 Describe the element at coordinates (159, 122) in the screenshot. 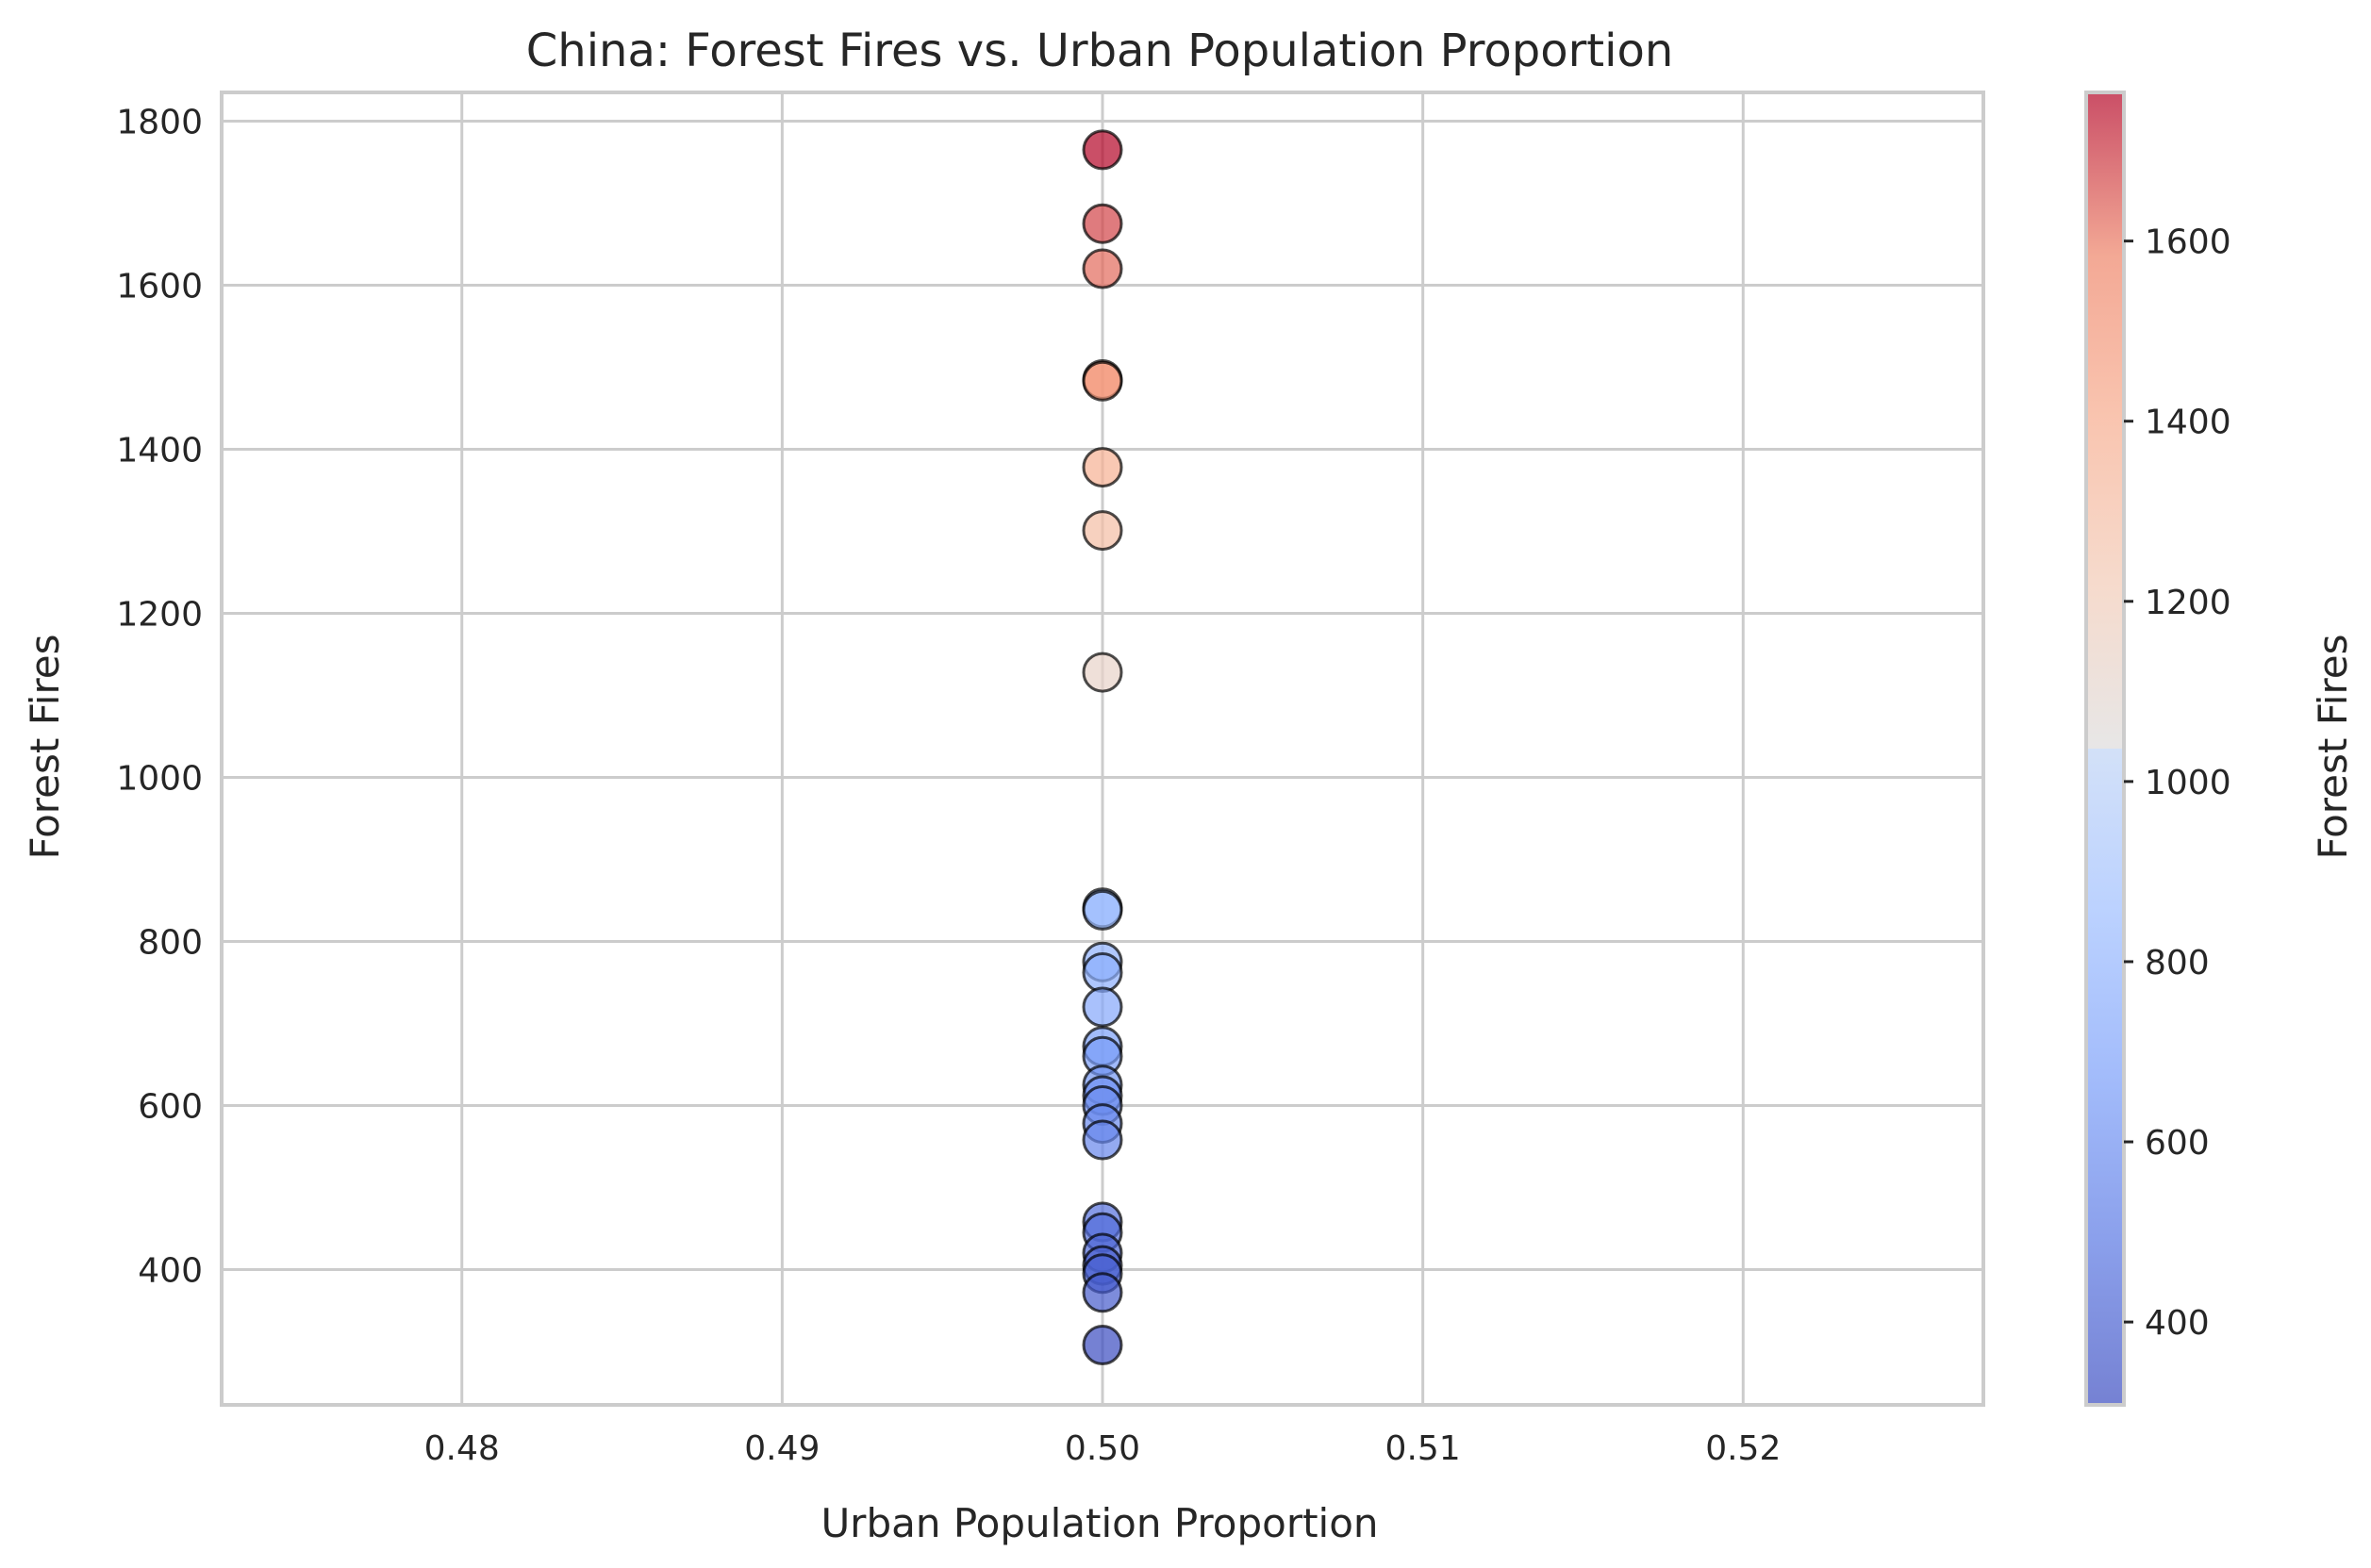

I see `y-tick-label: 1800` at that location.